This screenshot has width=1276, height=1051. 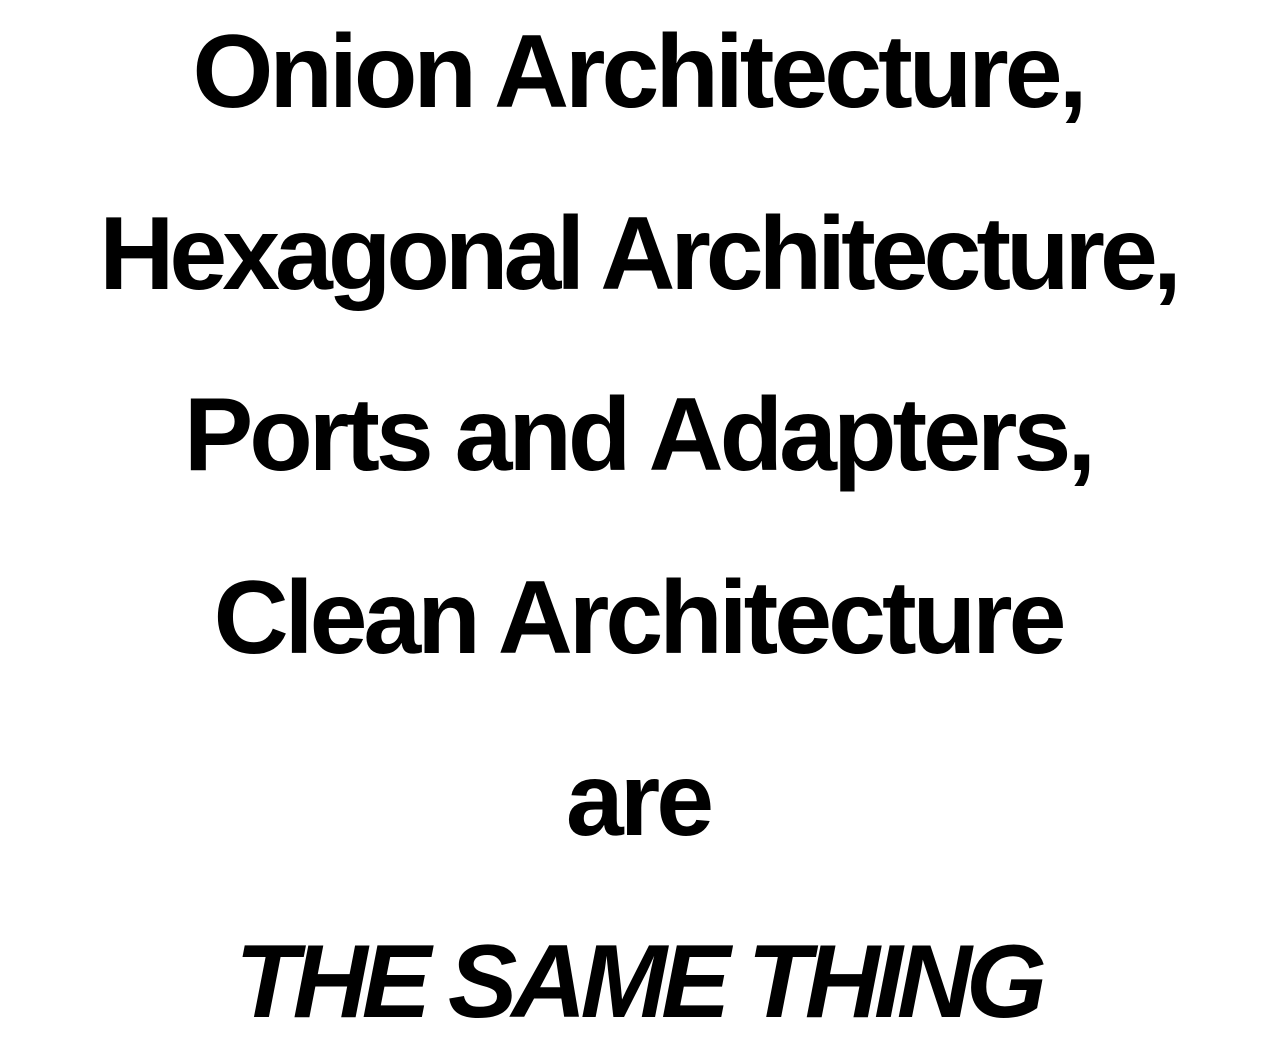 I want to click on heading-line-same-thing: THE SAME THING, so click(x=641, y=982).